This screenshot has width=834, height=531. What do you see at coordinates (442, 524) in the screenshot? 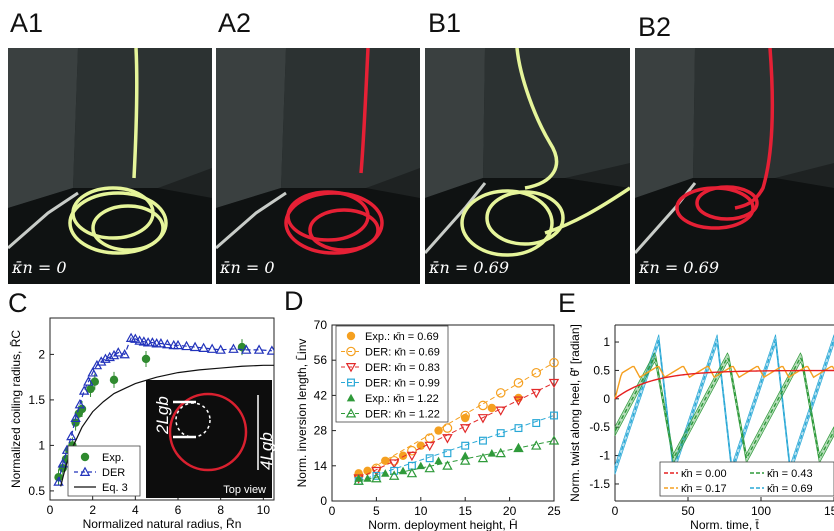
I see `x-axis-label: Norm. deployment height, H̄` at bounding box center [442, 524].